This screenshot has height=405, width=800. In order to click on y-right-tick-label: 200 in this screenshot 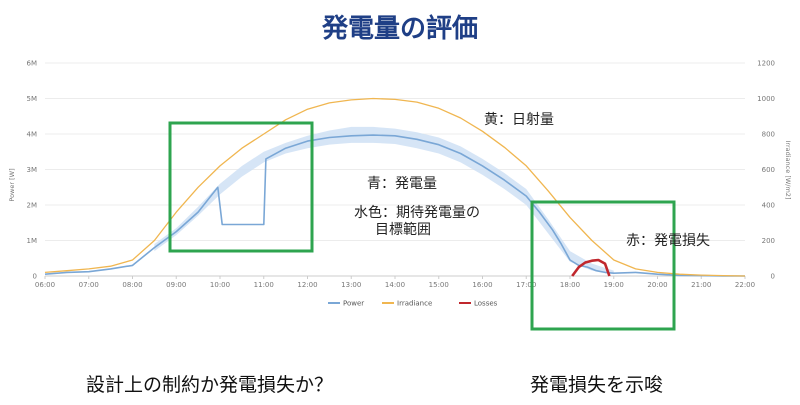, I will do `click(768, 241)`.